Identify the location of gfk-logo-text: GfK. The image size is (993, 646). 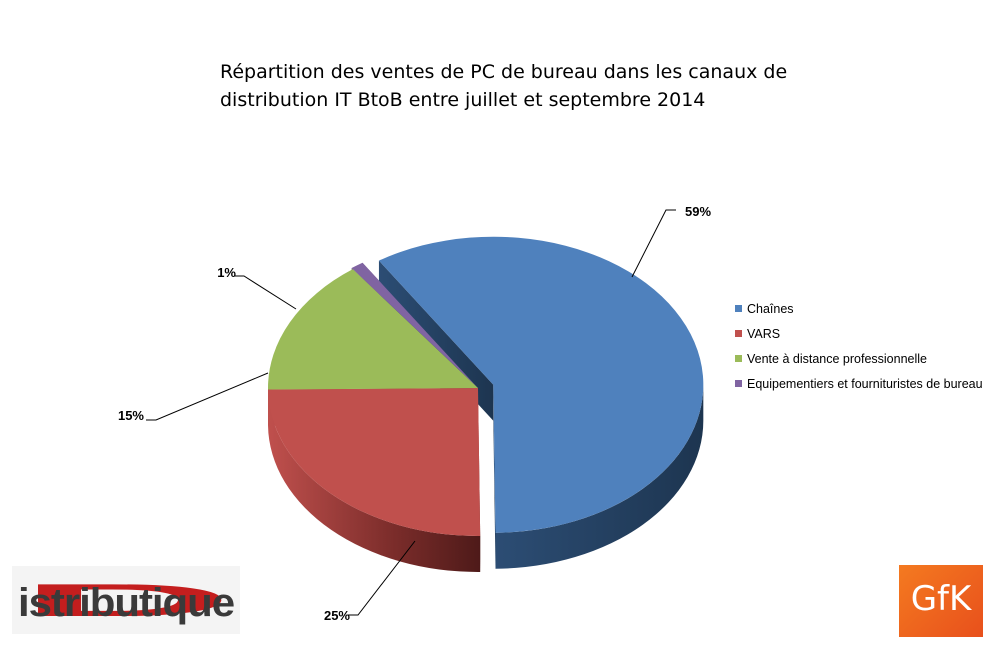
(941, 599).